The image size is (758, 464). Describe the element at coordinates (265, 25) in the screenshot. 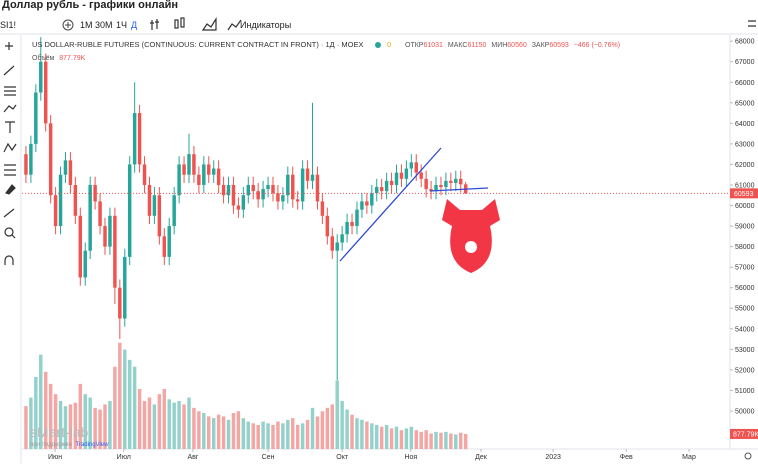

I see `indicators-button: Индикаторы` at that location.